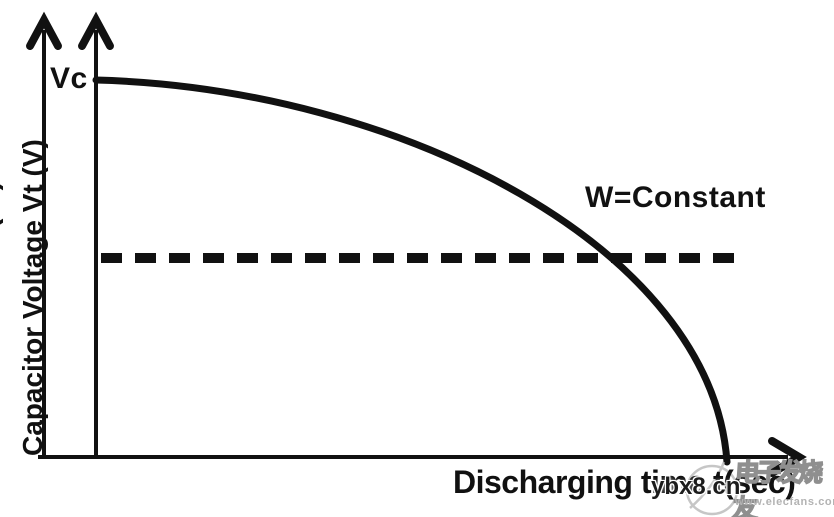 The image size is (834, 517). I want to click on watermark-logo-icon, so click(712, 488).